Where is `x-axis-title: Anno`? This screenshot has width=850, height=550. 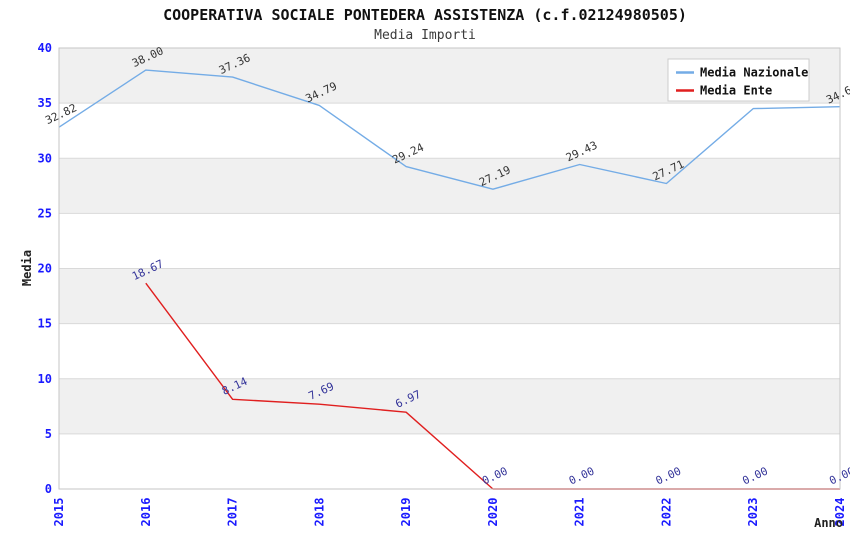 x-axis-title: Anno is located at coordinates (828, 523).